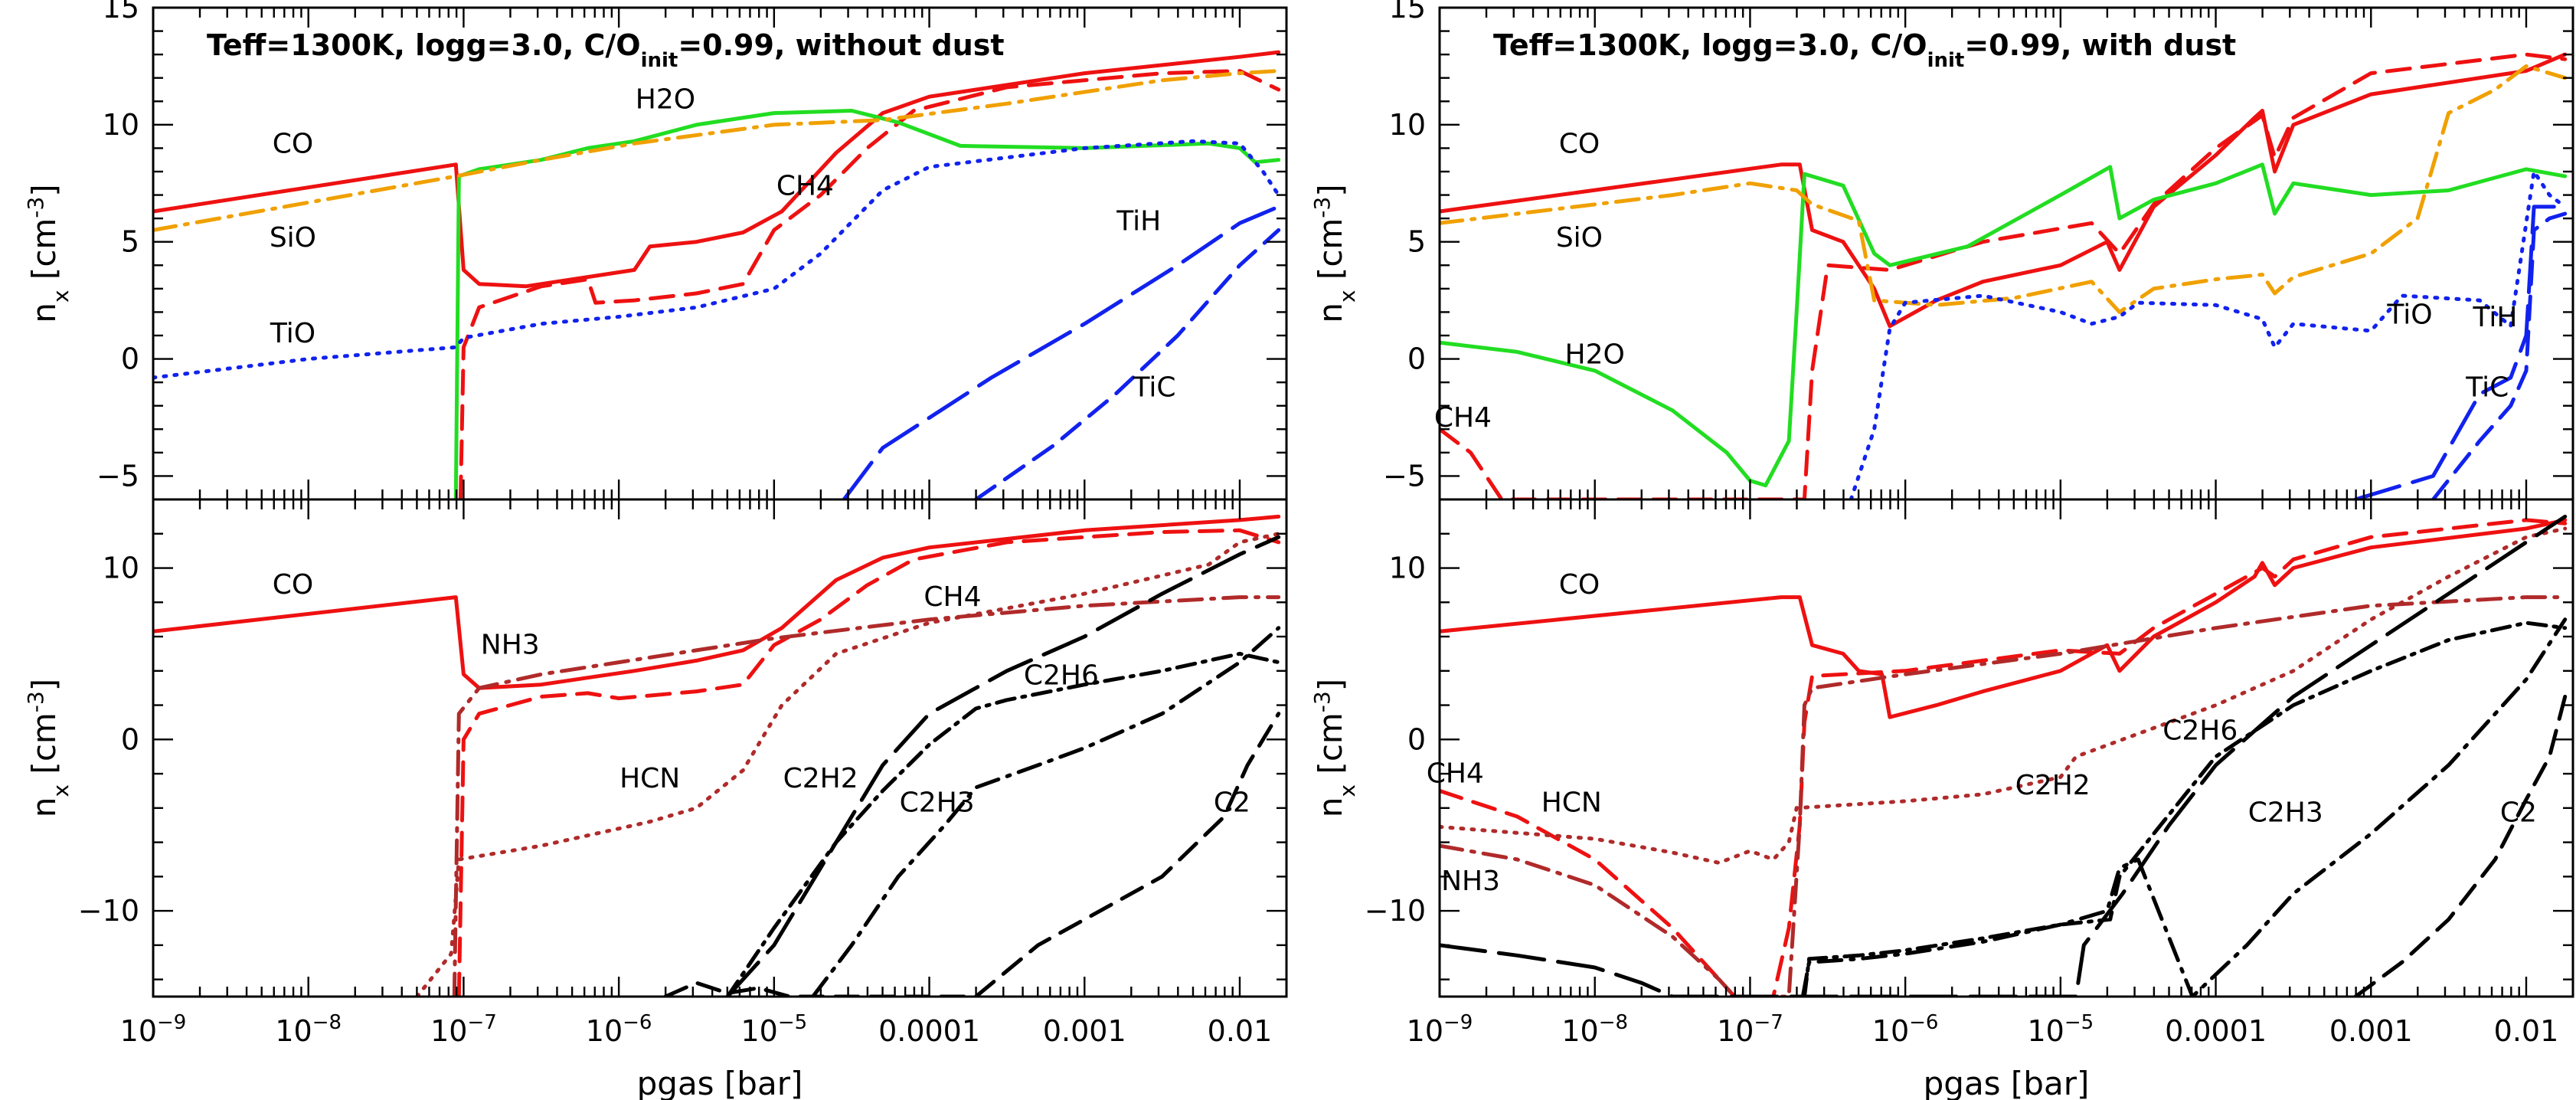  What do you see at coordinates (2208, 334) in the screenshot?
I see `series-tio-top-right` at bounding box center [2208, 334].